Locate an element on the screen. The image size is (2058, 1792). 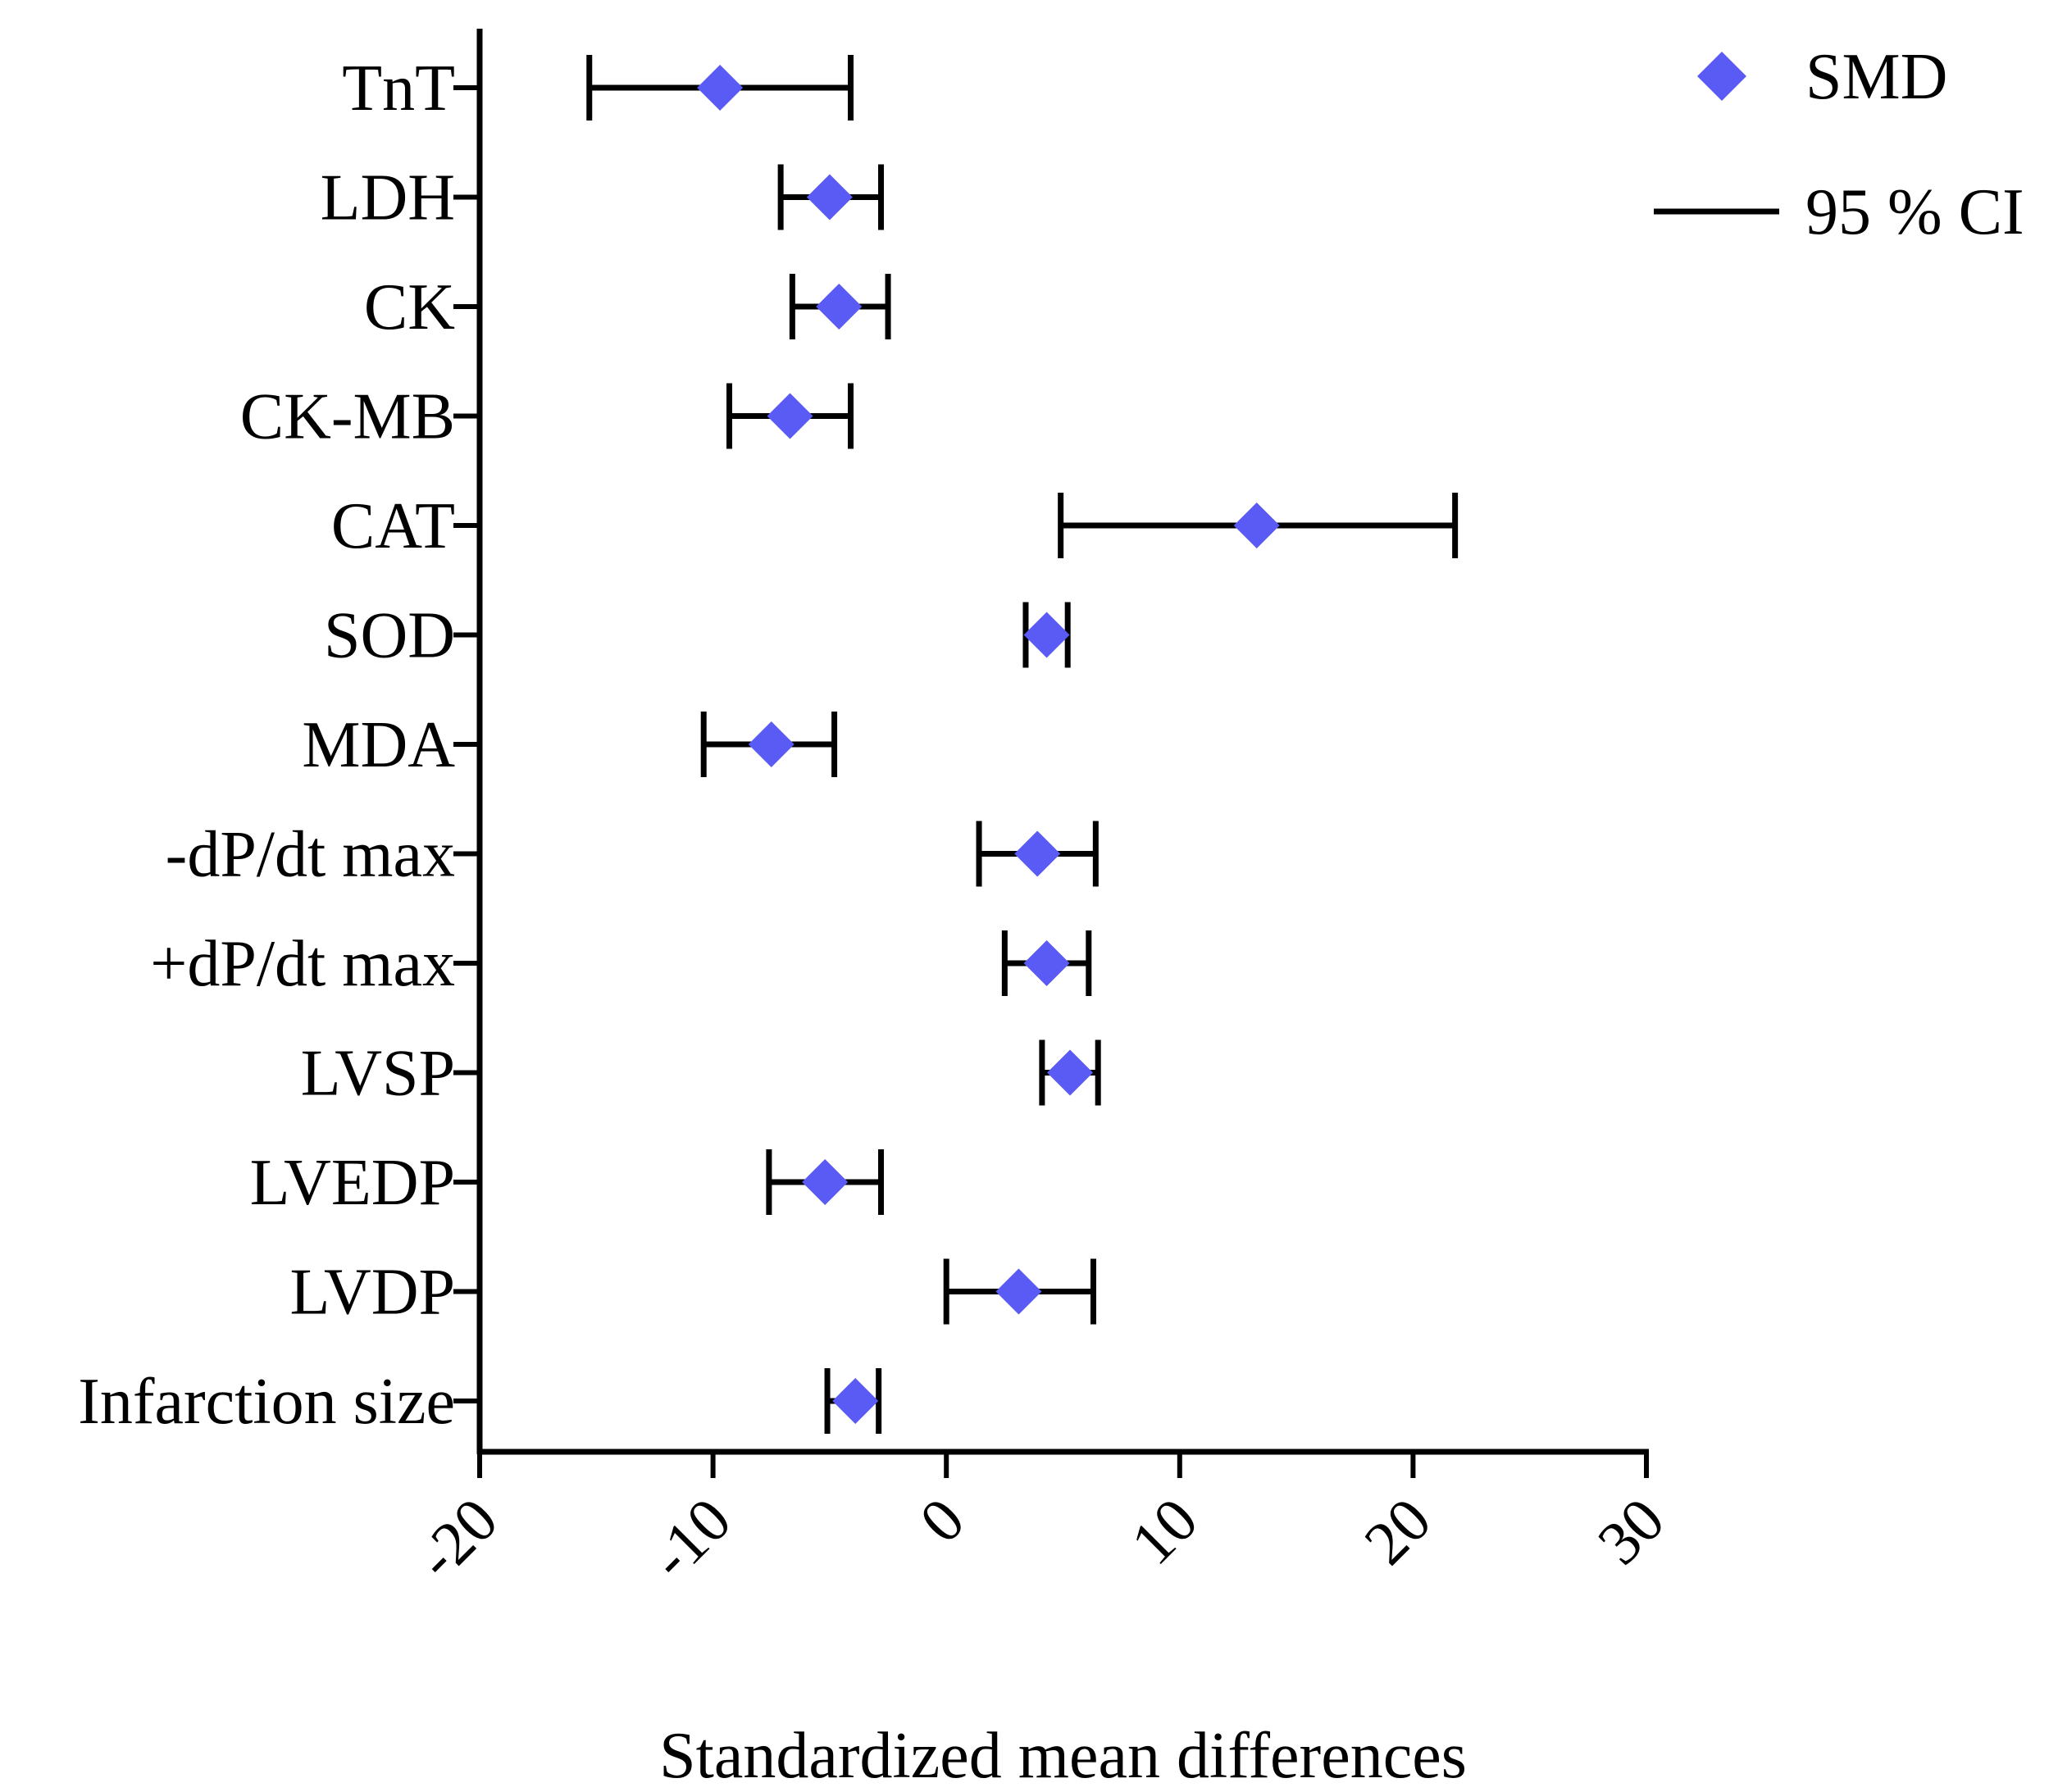
row-label: CK is located at coordinates (409, 307).